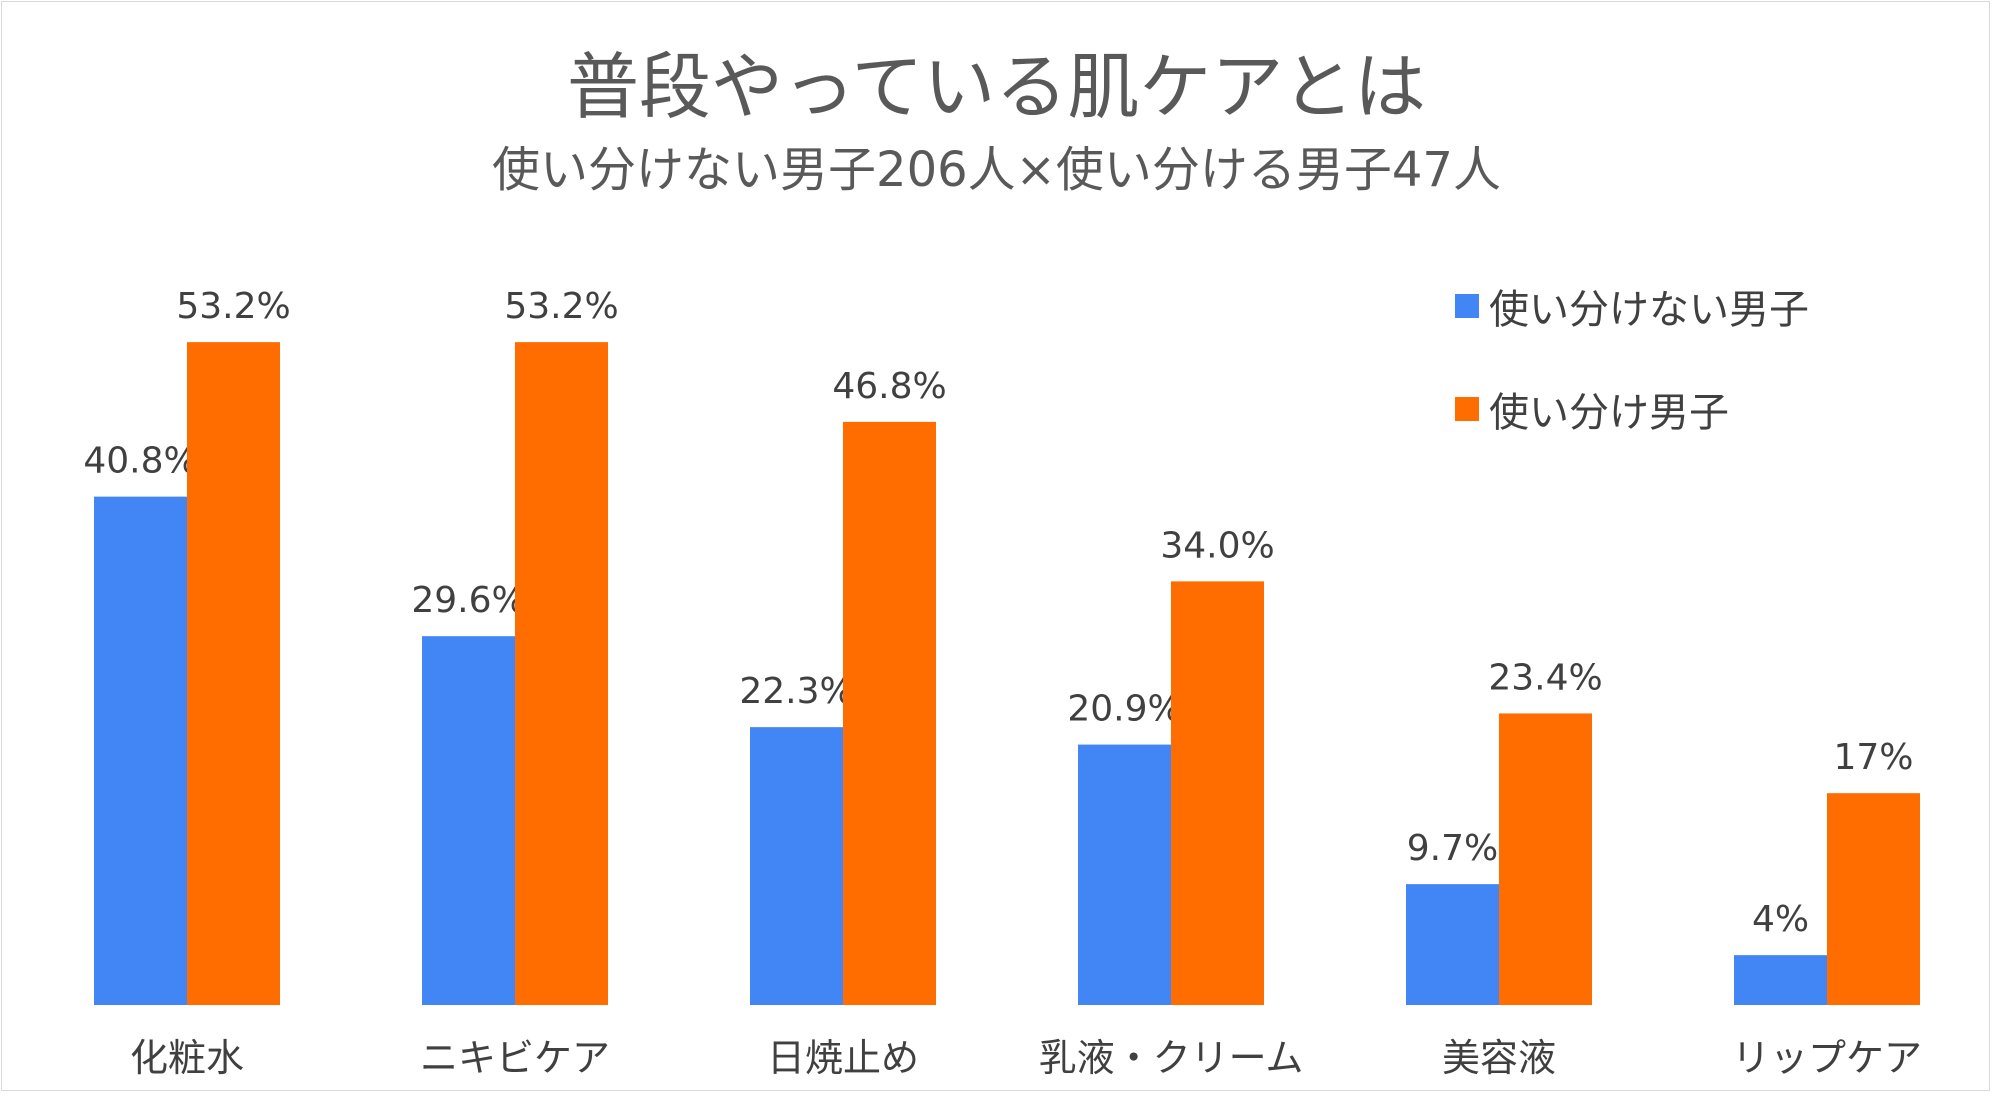  I want to click on data-label-series-2-5: 17%, so click(1873, 757).